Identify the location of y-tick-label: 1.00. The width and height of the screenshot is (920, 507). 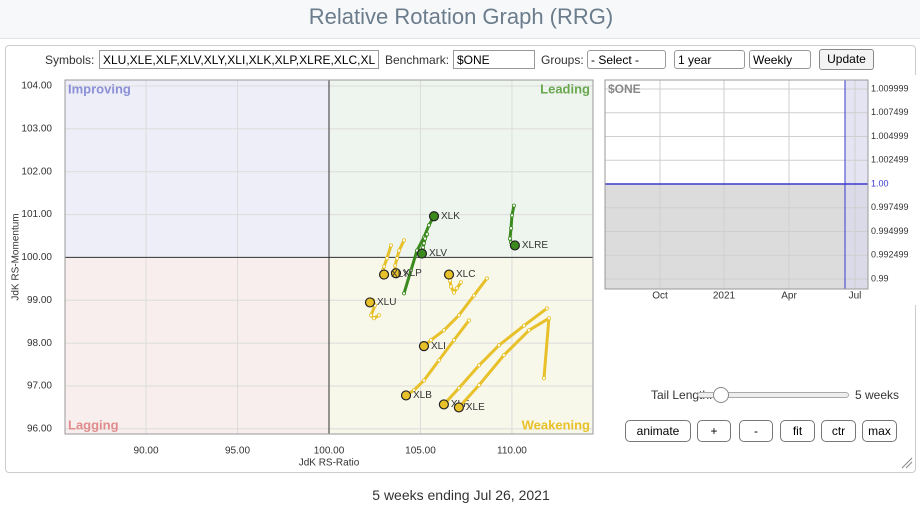
(880, 183).